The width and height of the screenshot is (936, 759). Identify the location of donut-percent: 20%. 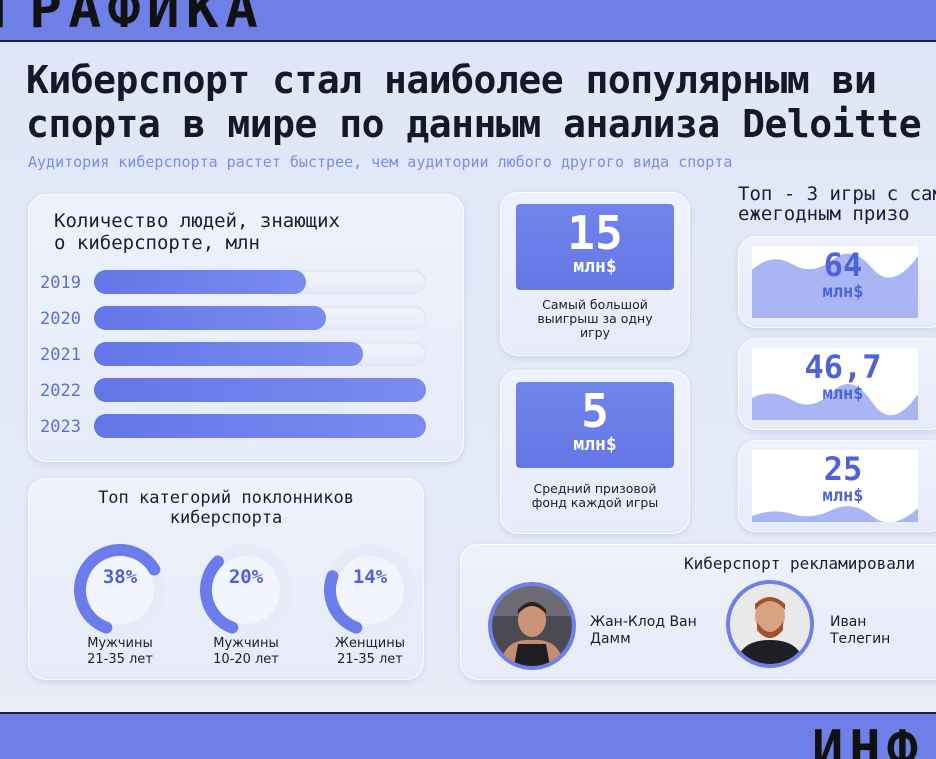
(246, 577).